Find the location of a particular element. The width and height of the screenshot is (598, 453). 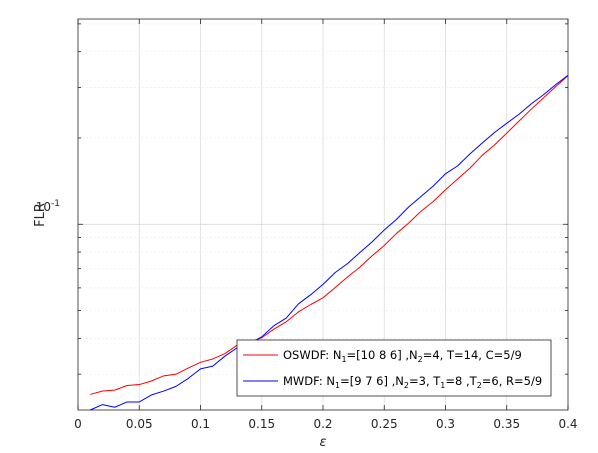

x-tick-label: 0.3 is located at coordinates (445, 424).